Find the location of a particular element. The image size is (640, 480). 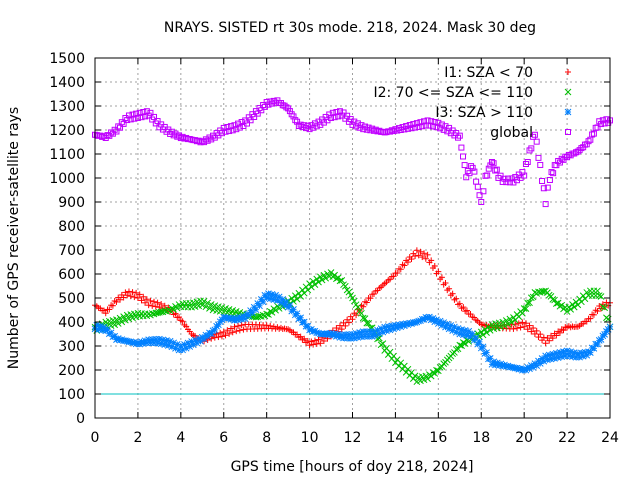

y-tick-label: 700 is located at coordinates (71, 251).